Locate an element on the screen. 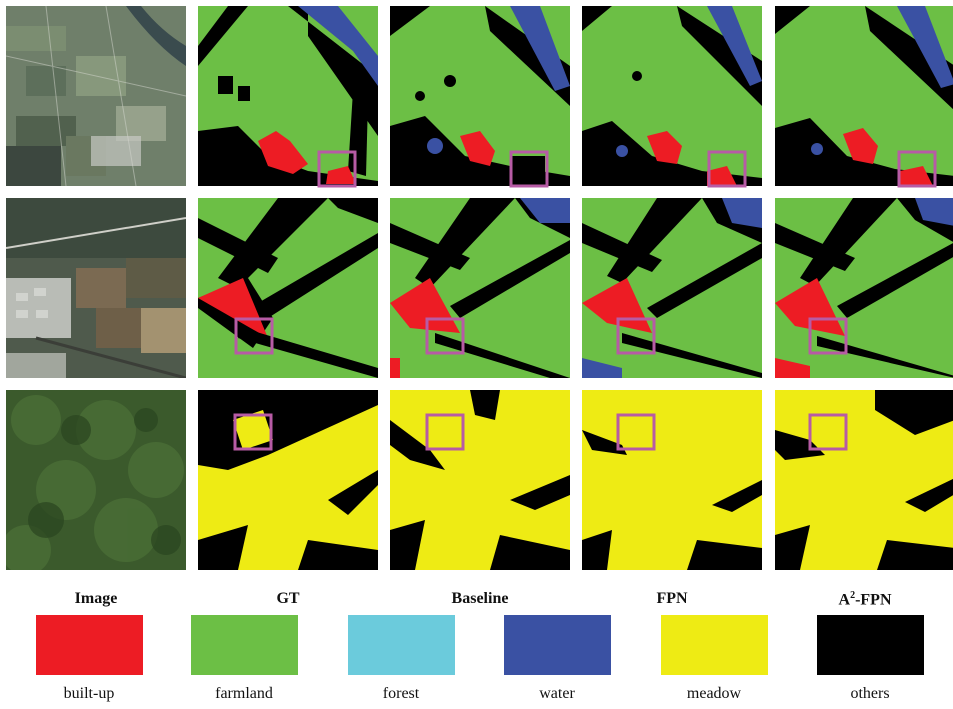 The height and width of the screenshot is (709, 953). row2-gt is located at coordinates (288, 288).